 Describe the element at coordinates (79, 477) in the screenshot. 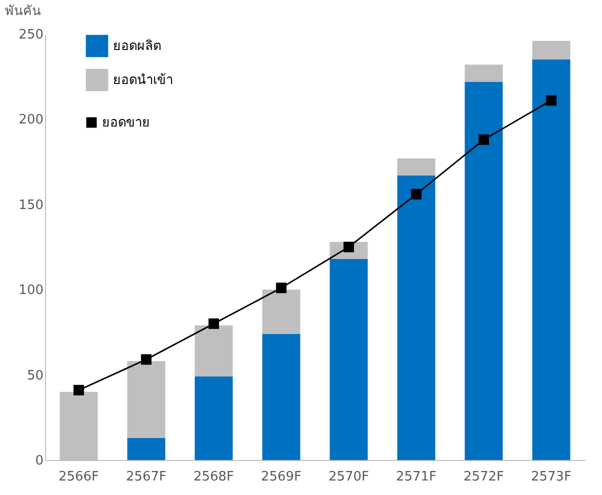

I see `x-tick-label: 2566F` at that location.